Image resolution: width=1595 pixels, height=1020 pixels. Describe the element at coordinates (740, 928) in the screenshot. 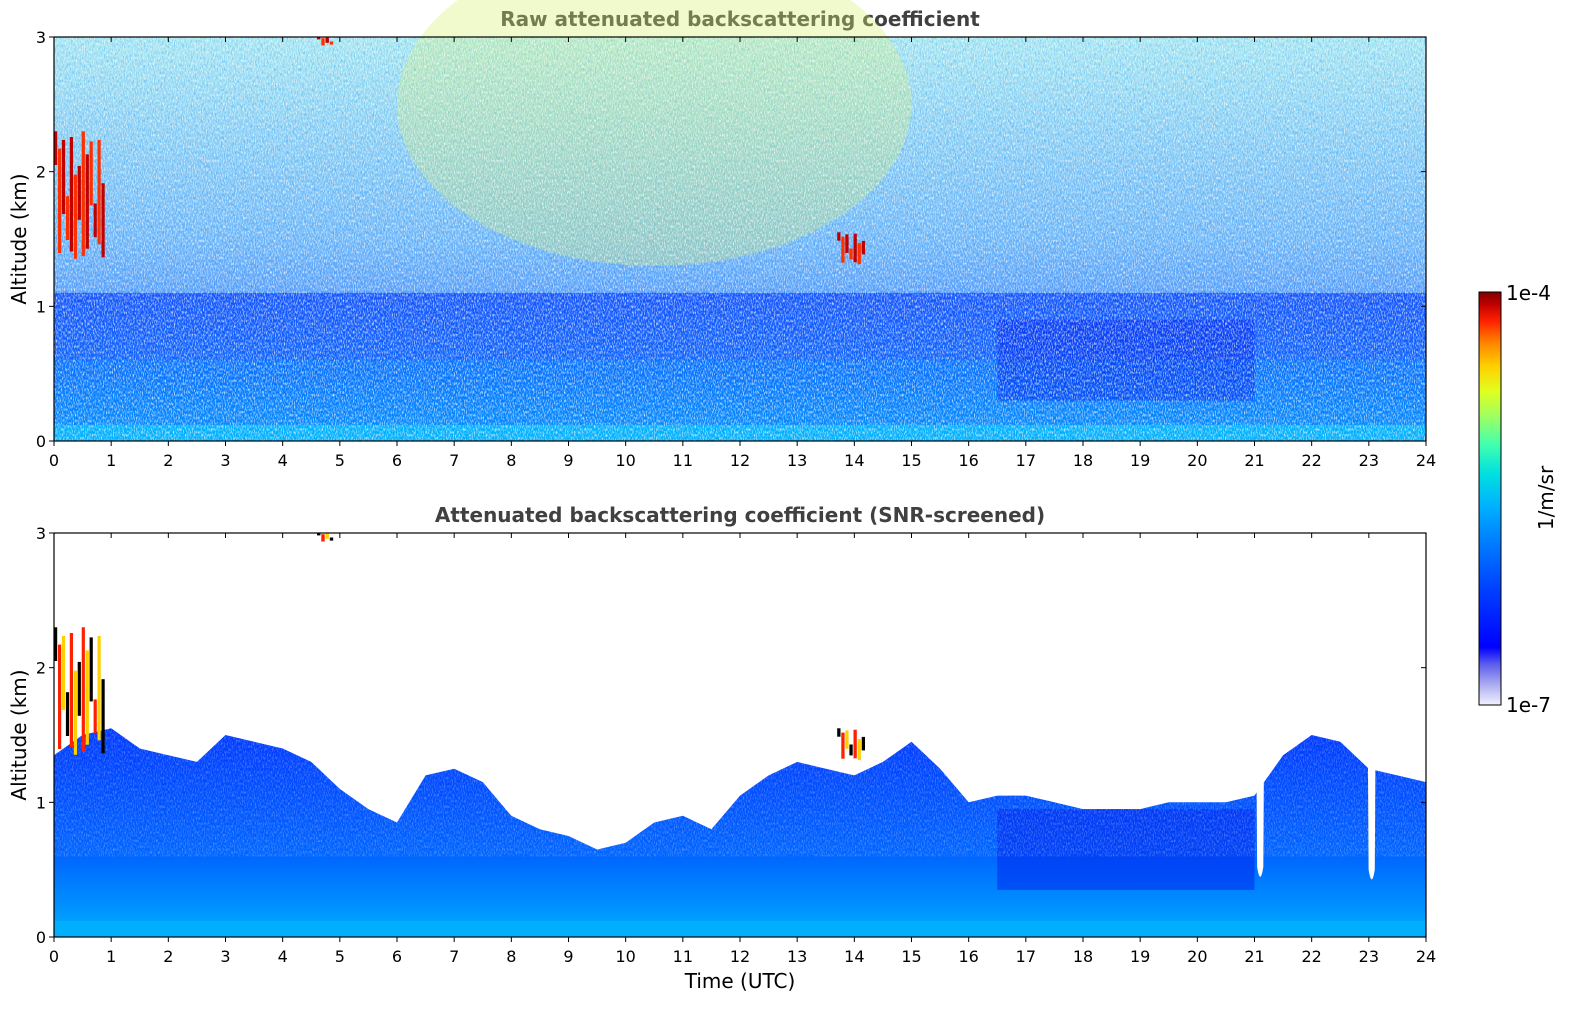

I see `surface-layer` at that location.